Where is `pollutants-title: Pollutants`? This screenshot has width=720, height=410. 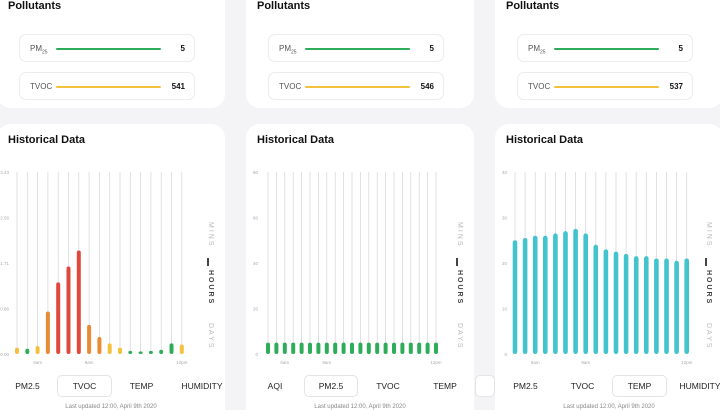 pollutants-title: Pollutants is located at coordinates (533, 6).